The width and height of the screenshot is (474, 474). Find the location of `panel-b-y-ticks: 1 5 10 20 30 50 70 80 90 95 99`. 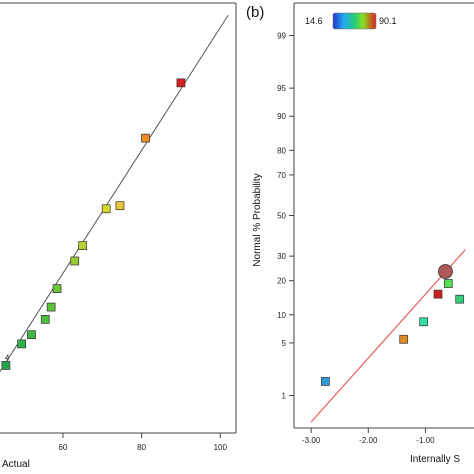

panel-b-y-ticks: 1 5 10 20 30 50 70 80 90 95 99 is located at coordinates (285, 216).